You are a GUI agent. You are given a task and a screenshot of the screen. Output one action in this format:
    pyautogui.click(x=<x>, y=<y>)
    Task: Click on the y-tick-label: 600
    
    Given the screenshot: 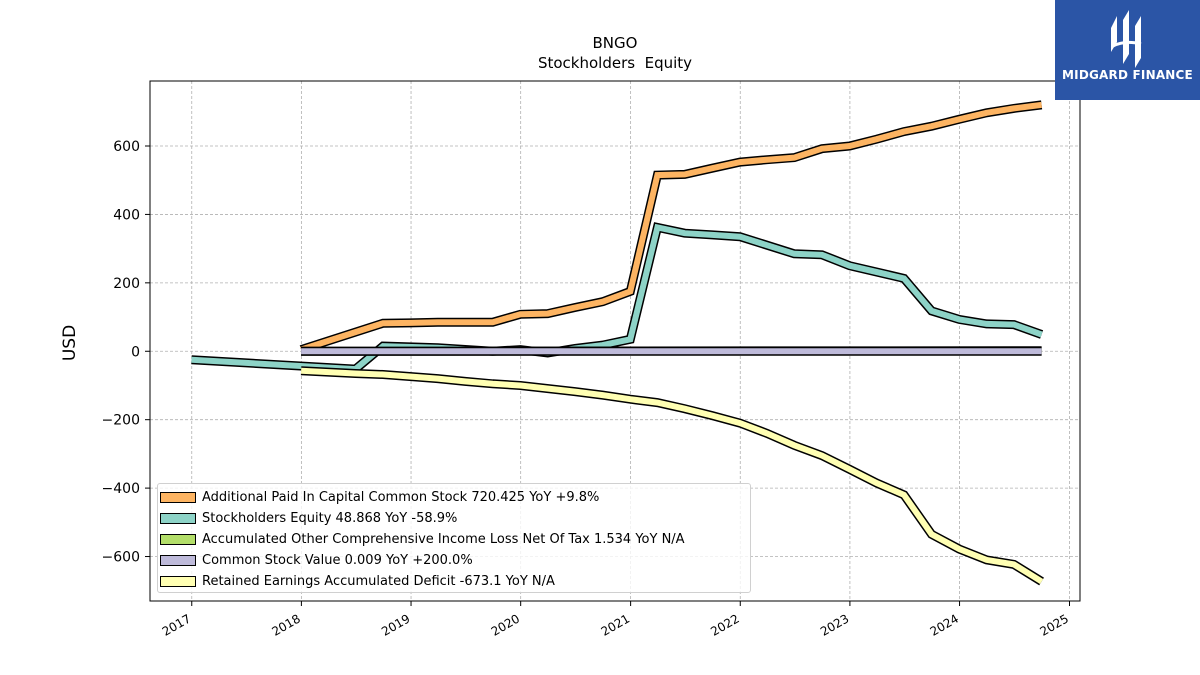 What is the action you would take?
    pyautogui.click(x=126, y=147)
    